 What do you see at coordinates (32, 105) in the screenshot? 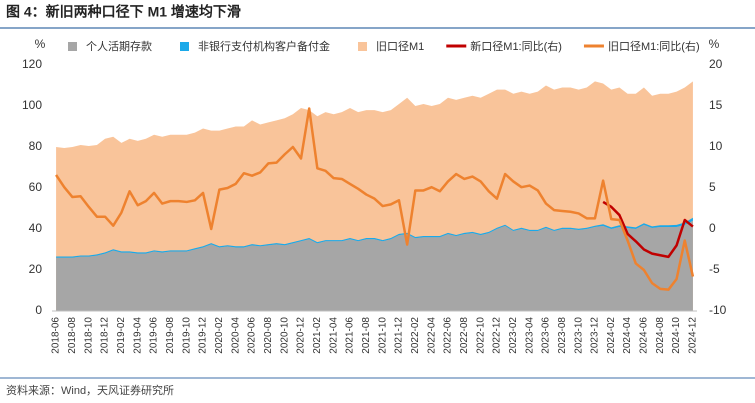
I see `y-tick-label: 100` at bounding box center [32, 105].